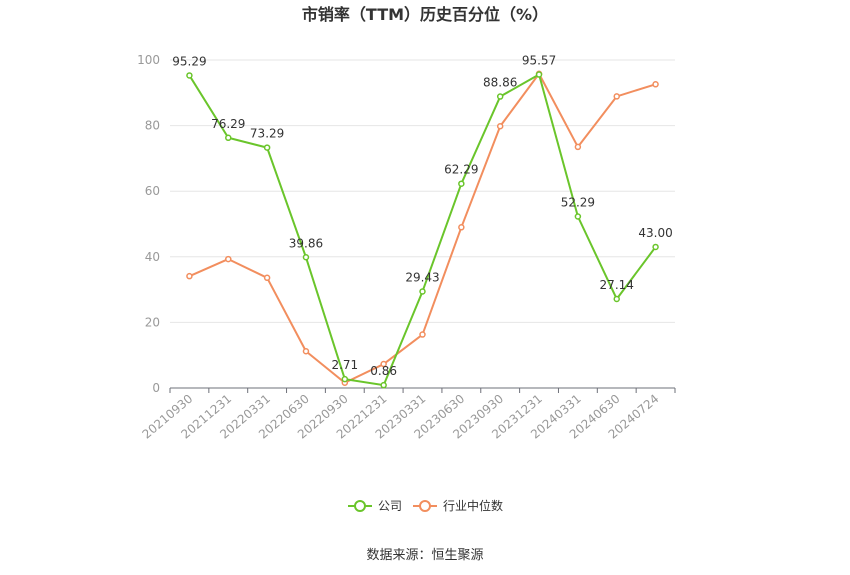 This screenshot has width=850, height=575. I want to click on y-axis: 0 20 40 60 80 100, so click(148, 224).